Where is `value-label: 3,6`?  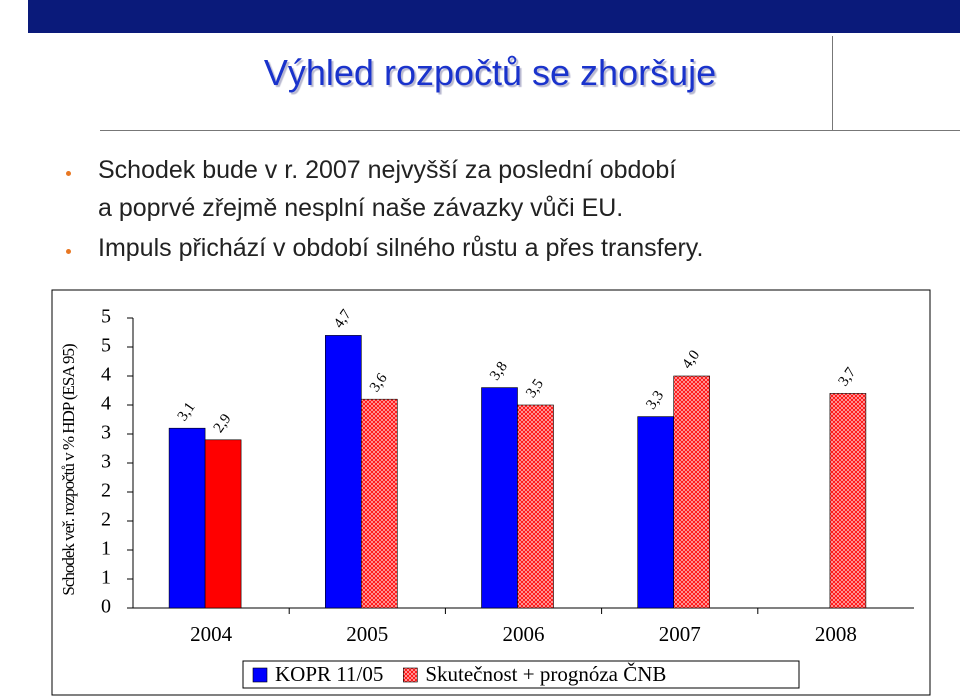 value-label: 3,6 is located at coordinates (379, 382).